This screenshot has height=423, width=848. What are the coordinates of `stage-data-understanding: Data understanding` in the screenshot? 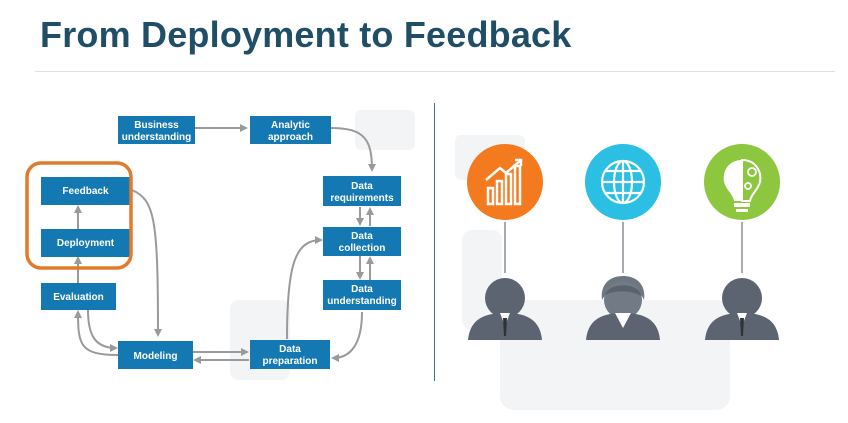 It's located at (362, 295).